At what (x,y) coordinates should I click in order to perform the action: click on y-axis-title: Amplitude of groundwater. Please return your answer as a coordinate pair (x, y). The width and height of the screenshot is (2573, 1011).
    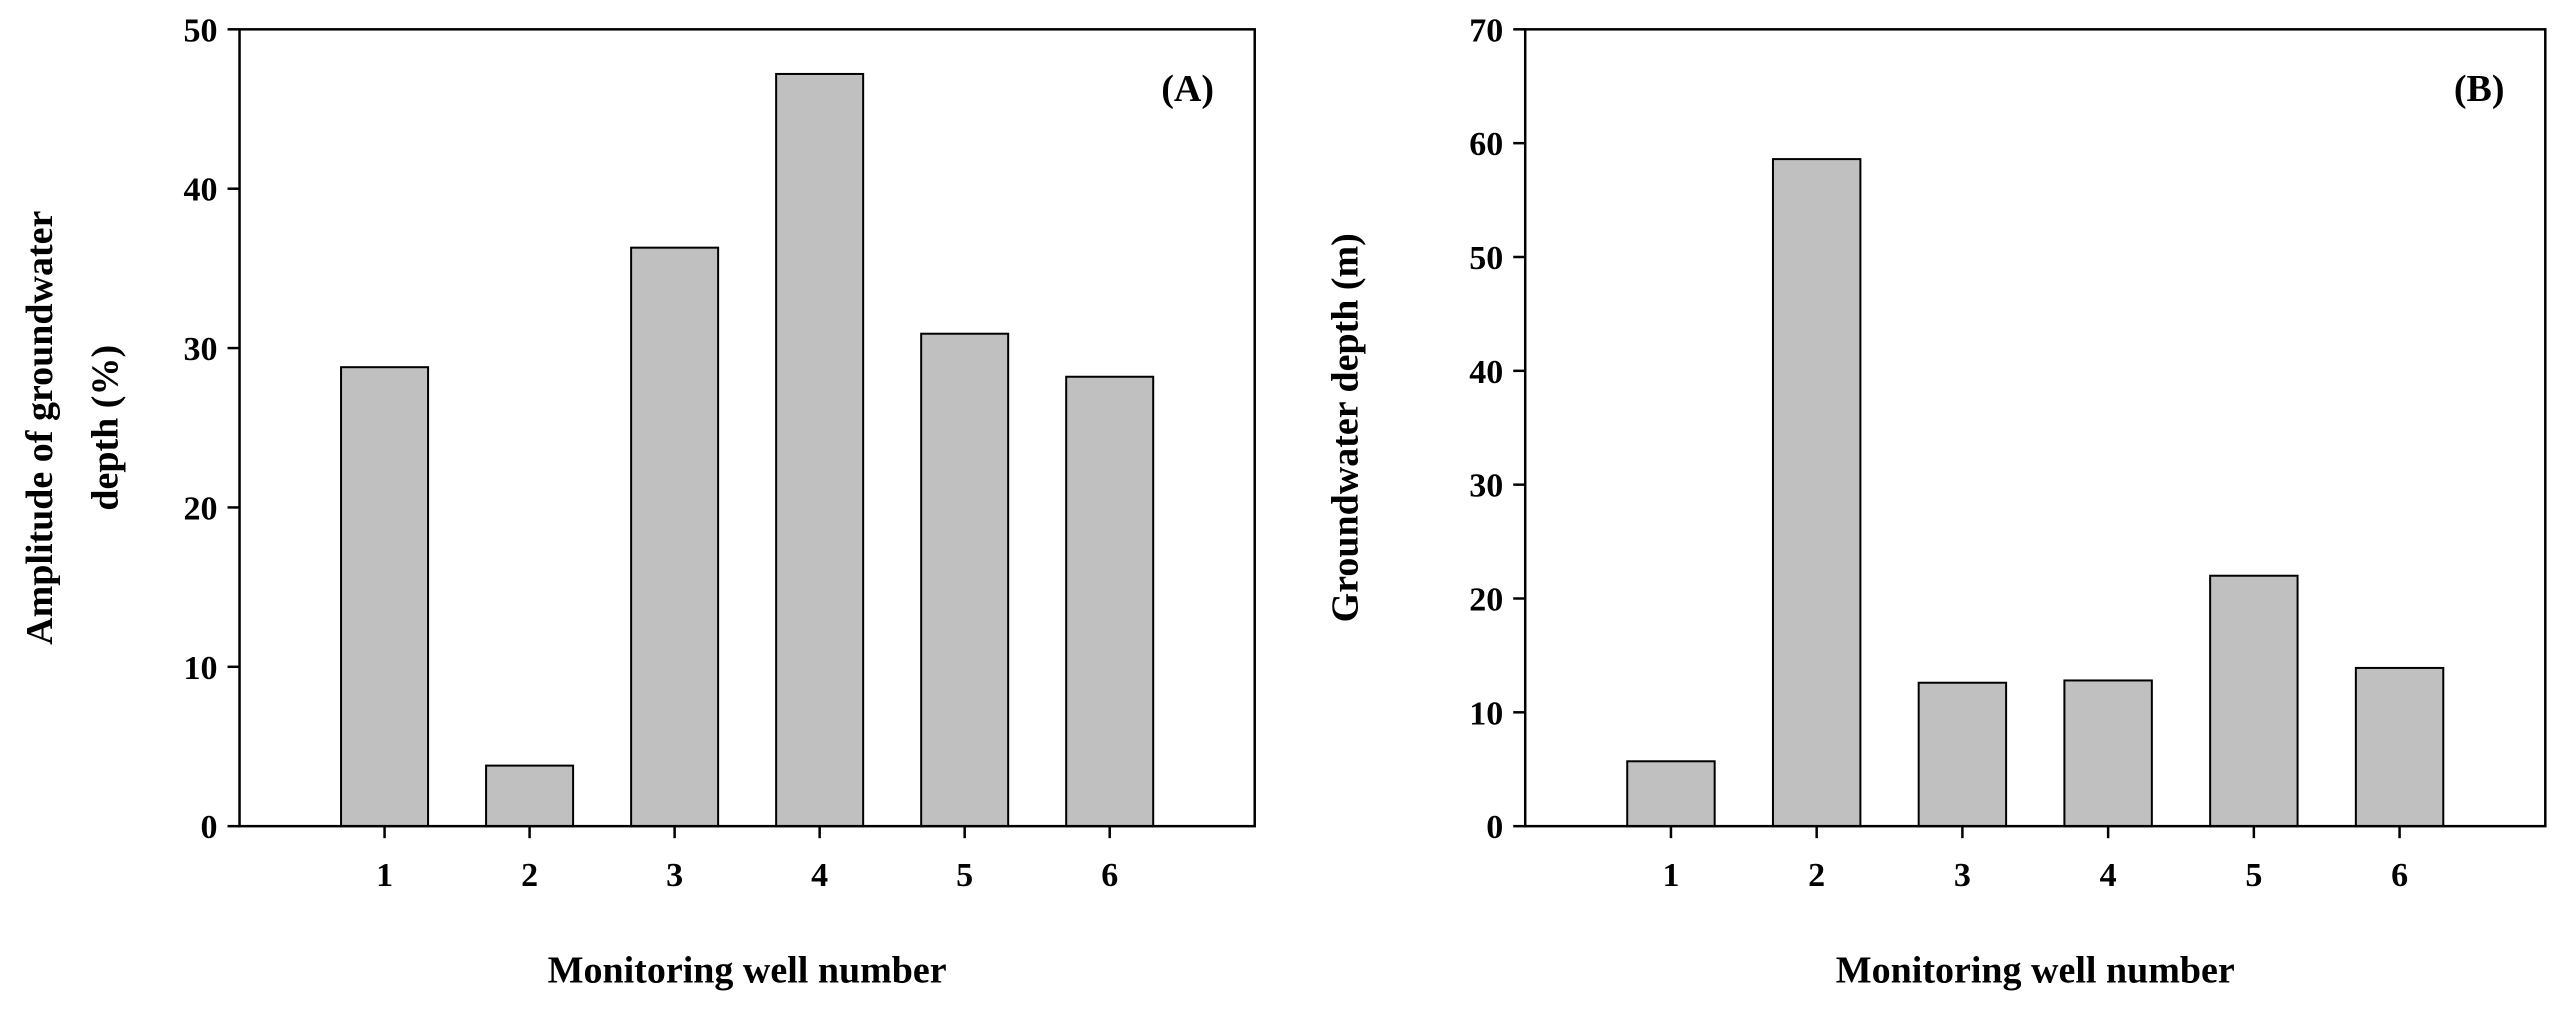
    Looking at the image, I should click on (40, 428).